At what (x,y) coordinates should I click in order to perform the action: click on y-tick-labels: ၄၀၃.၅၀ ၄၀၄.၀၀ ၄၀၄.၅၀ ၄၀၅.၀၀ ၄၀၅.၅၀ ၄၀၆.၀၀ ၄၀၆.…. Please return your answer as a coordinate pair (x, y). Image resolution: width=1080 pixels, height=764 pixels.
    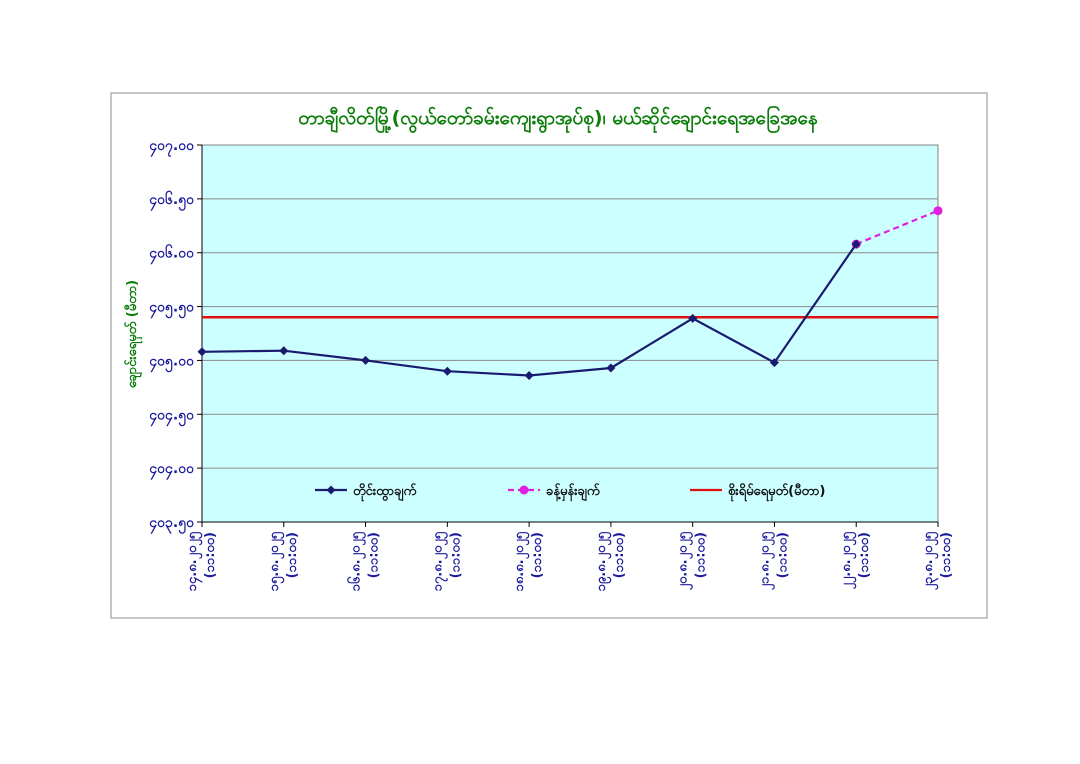
    Looking at the image, I should click on (172, 336).